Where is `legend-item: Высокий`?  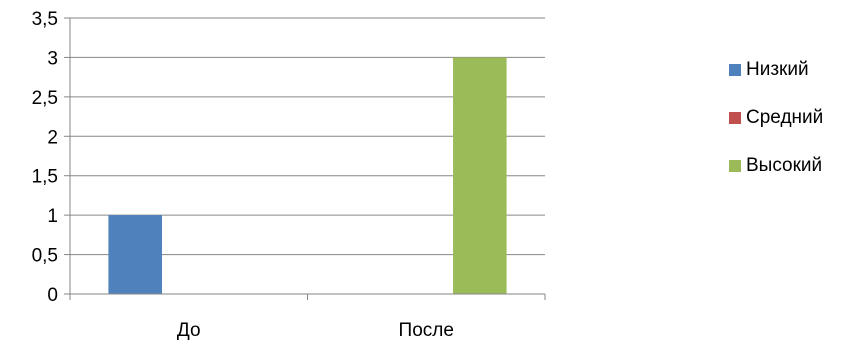 legend-item: Высокий is located at coordinates (776, 165).